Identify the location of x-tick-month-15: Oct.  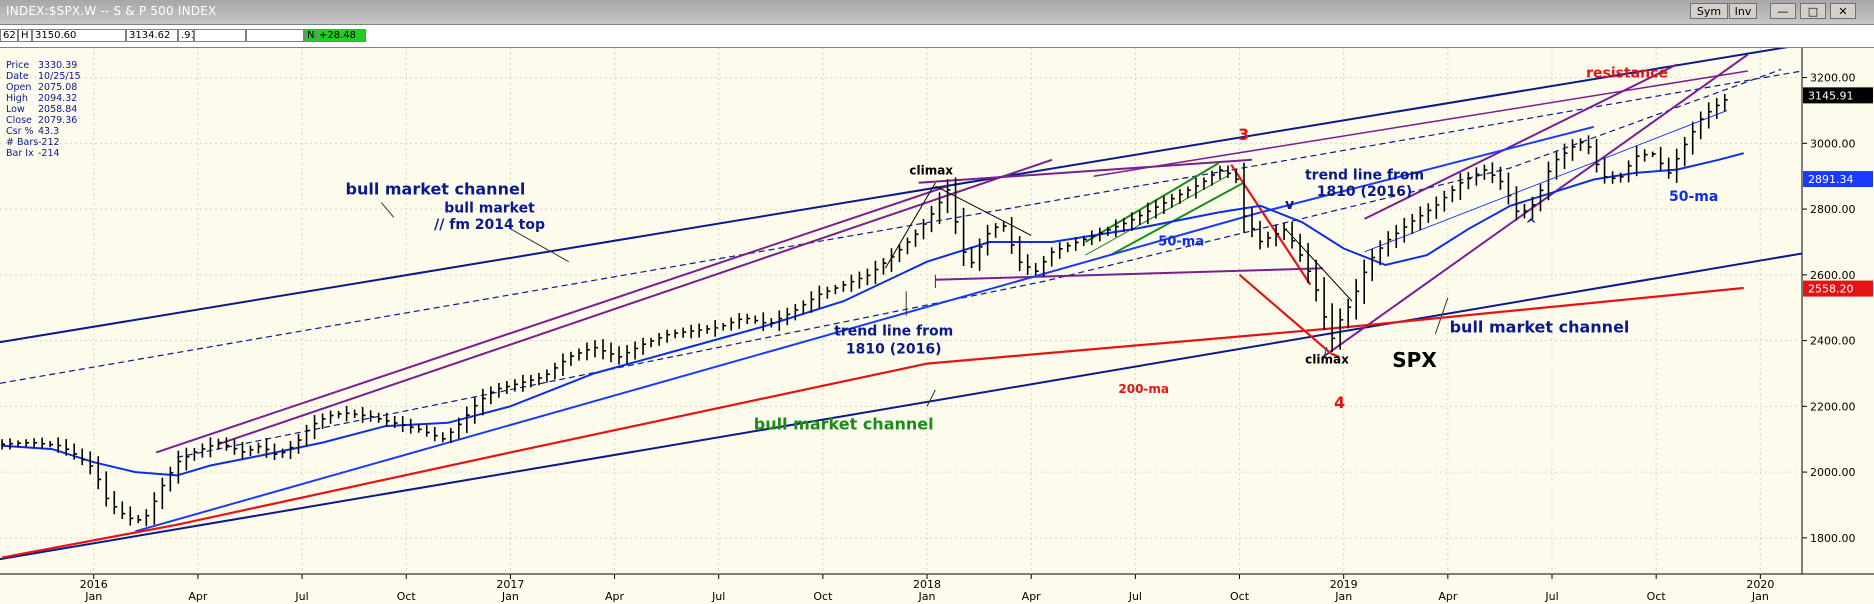
(1657, 596).